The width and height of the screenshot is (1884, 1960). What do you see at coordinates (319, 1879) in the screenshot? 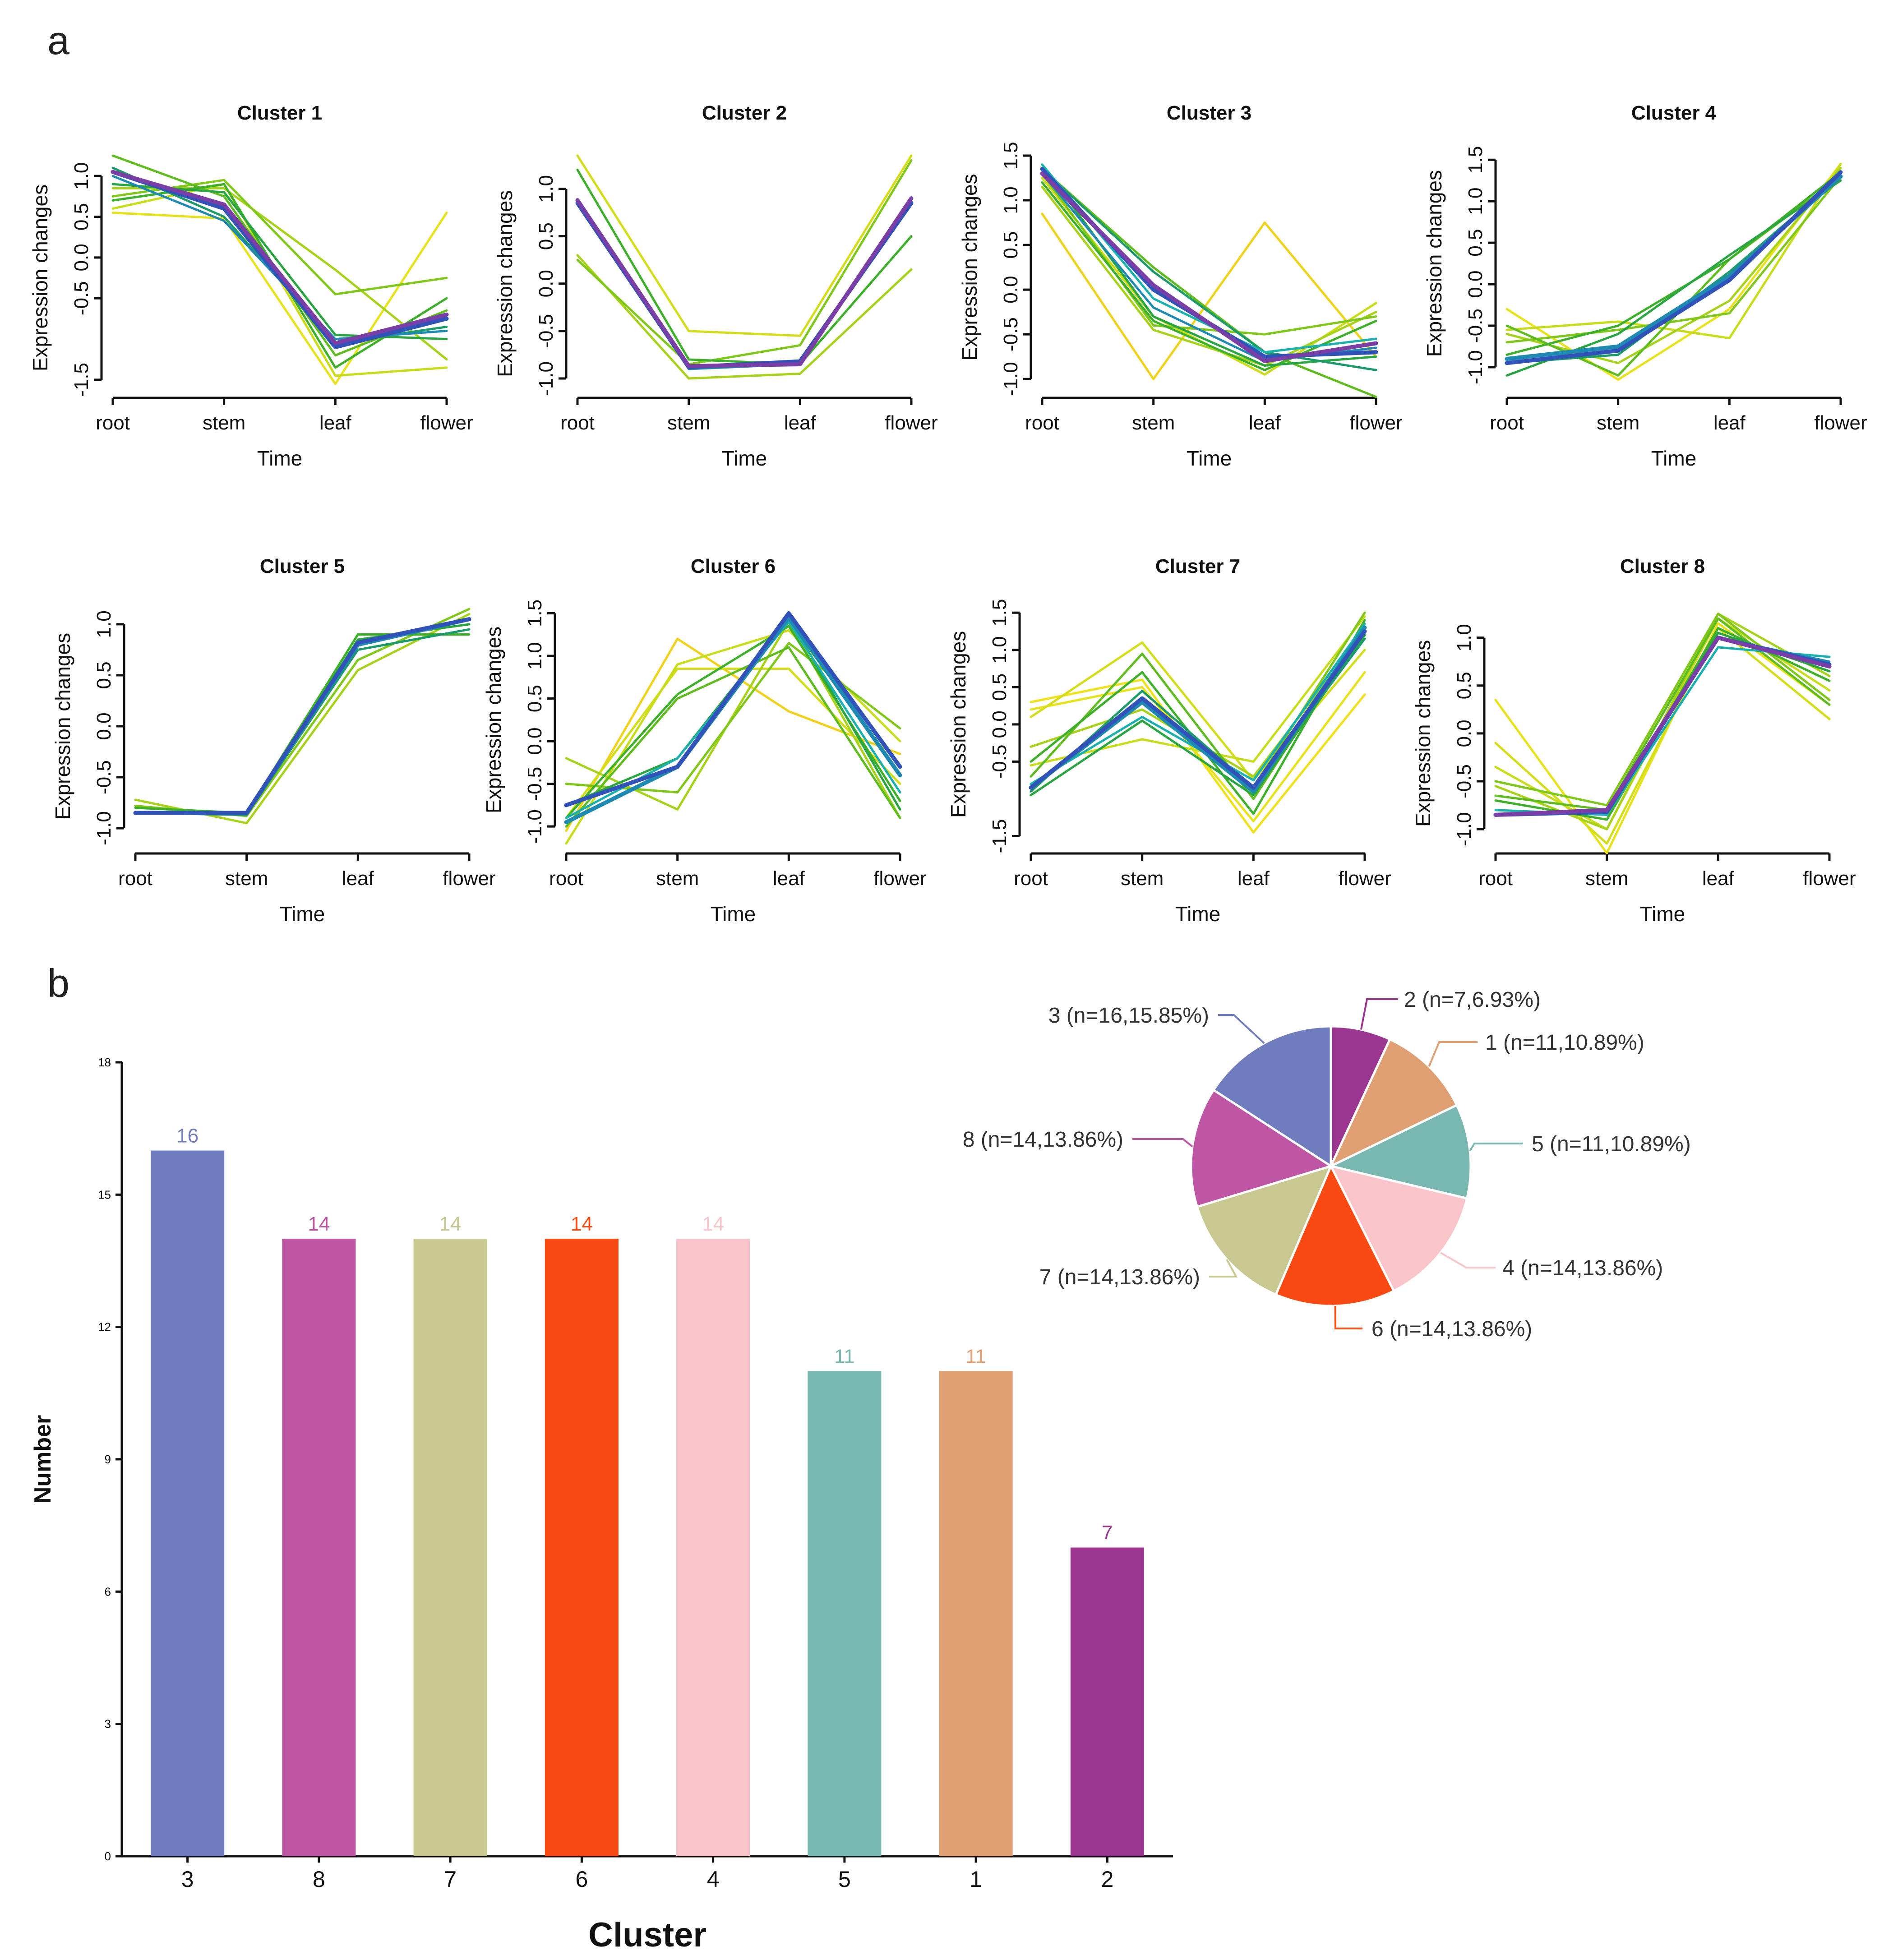
I see `bar-x-tick-label: 8` at bounding box center [319, 1879].